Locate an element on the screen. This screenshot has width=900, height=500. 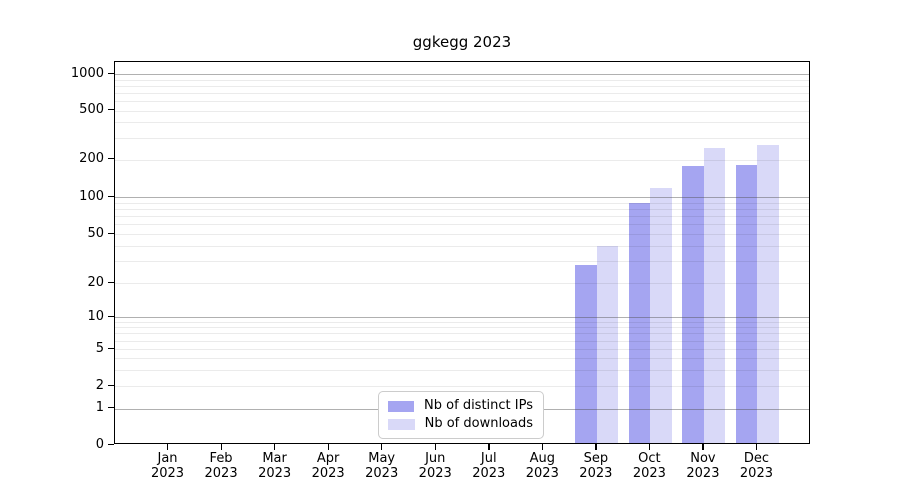
x-tick-mar is located at coordinates (275, 447).